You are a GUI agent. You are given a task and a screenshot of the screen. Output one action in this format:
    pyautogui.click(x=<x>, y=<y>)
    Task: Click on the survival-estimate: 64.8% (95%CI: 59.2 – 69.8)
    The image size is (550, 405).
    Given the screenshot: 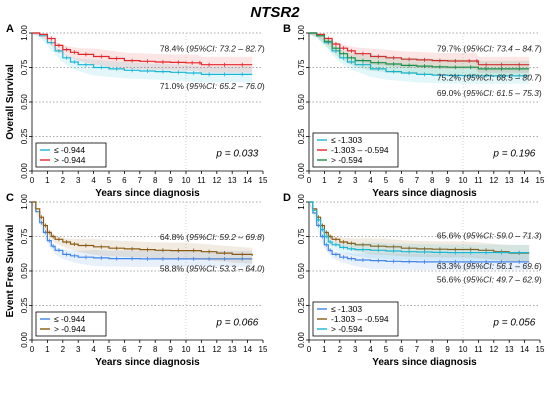 What is the action you would take?
    pyautogui.click(x=212, y=237)
    